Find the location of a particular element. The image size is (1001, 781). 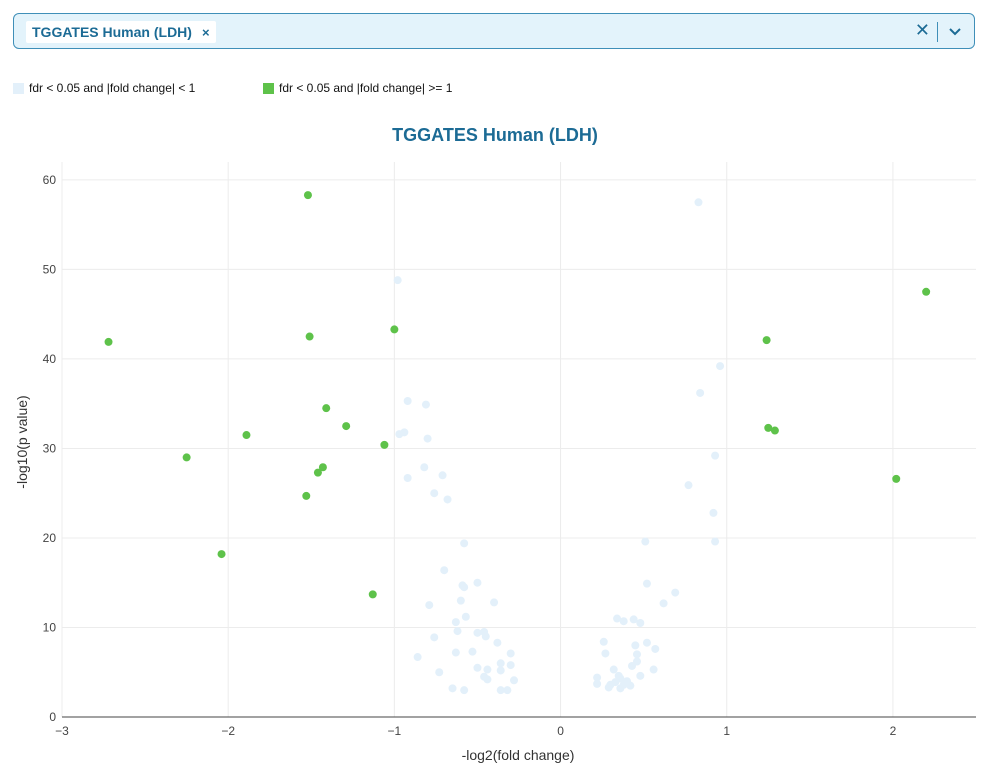

dataset-select: TGGATES Human (LDH) × ✕ is located at coordinates (494, 31).